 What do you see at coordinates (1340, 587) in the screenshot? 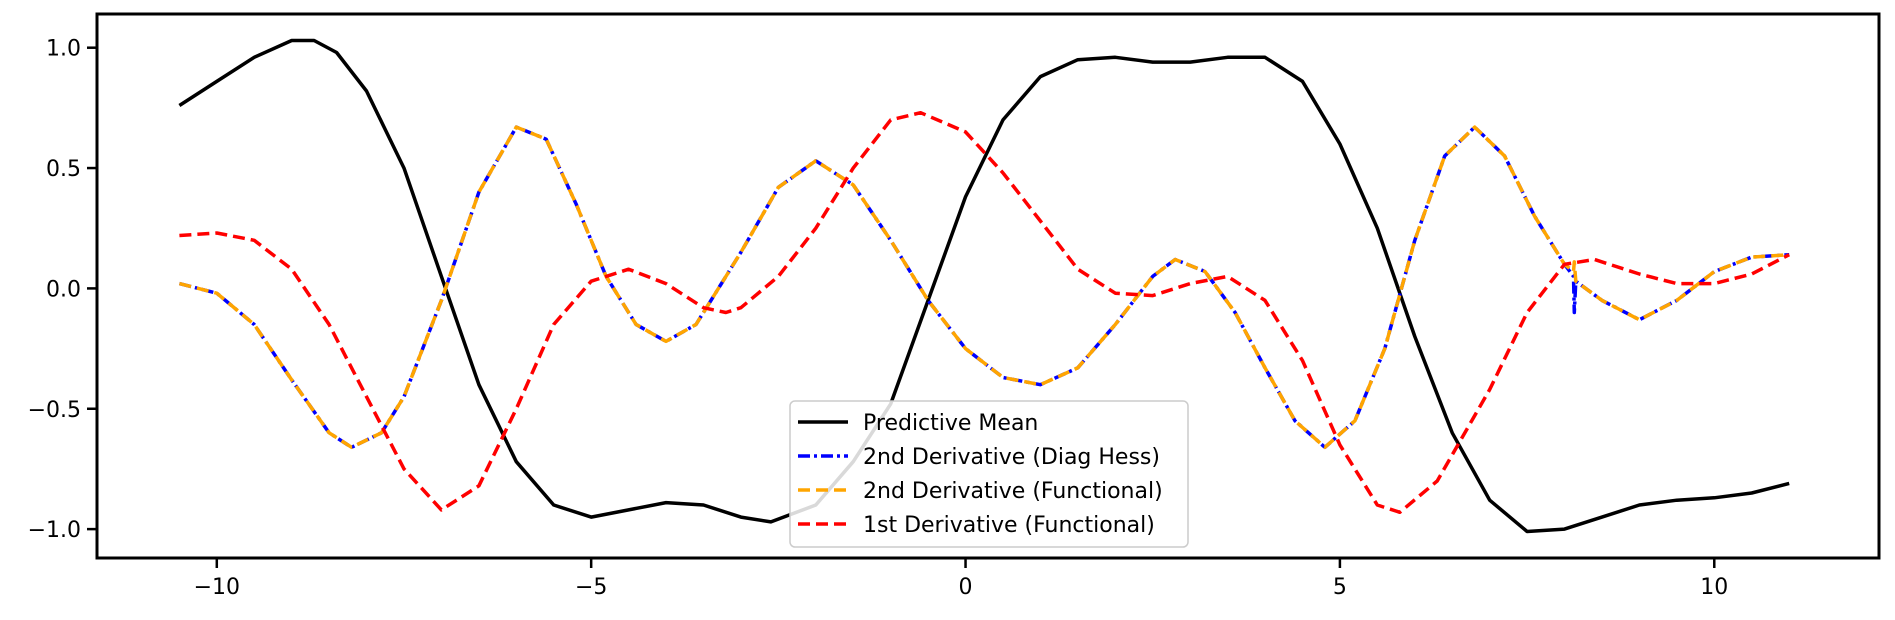
I see `x-tick-label: 5` at bounding box center [1340, 587].